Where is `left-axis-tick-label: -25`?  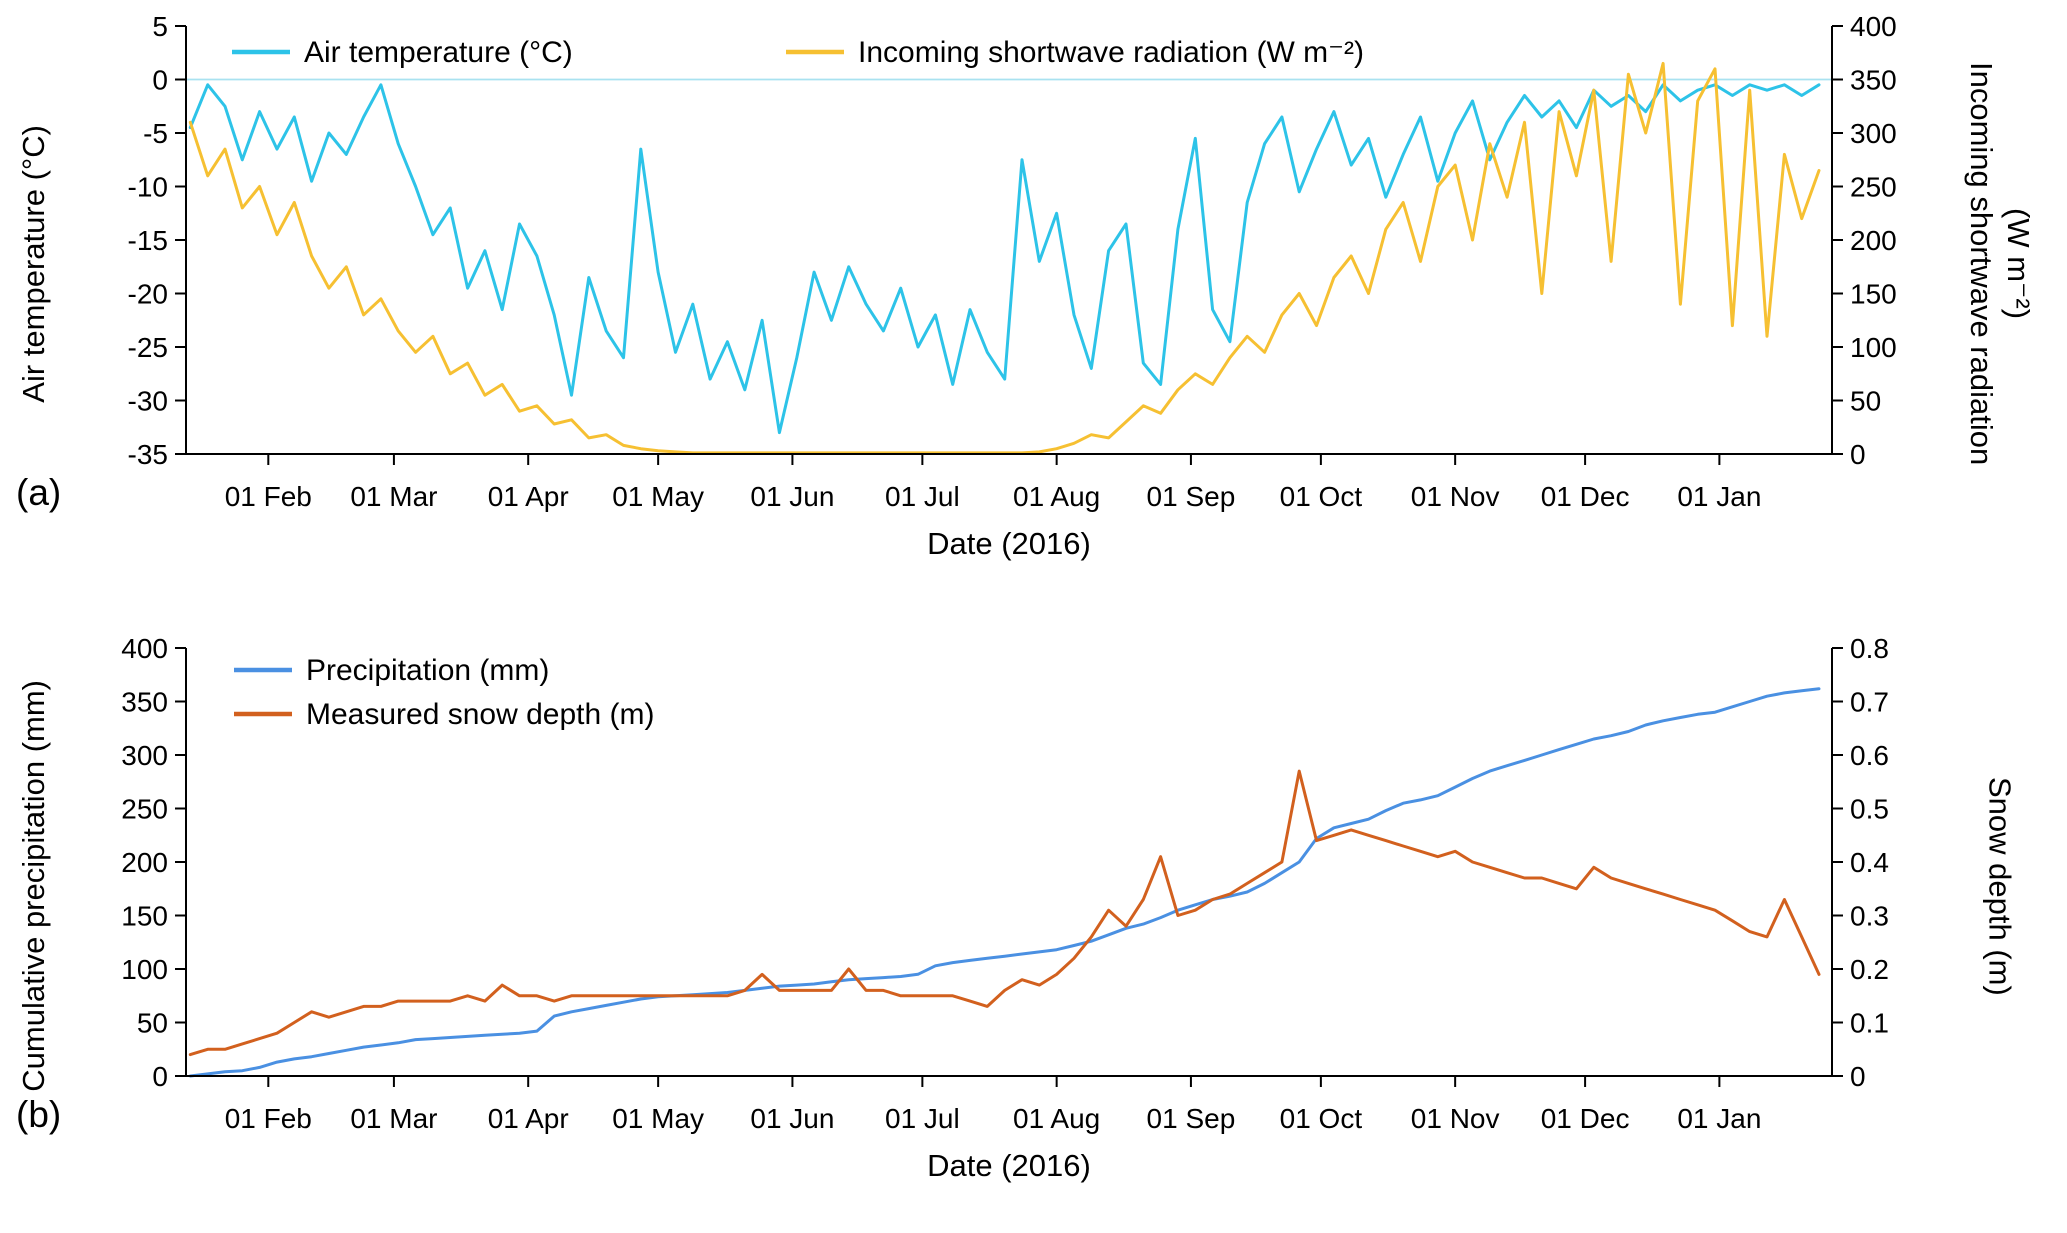
left-axis-tick-label: -25 is located at coordinates (148, 347).